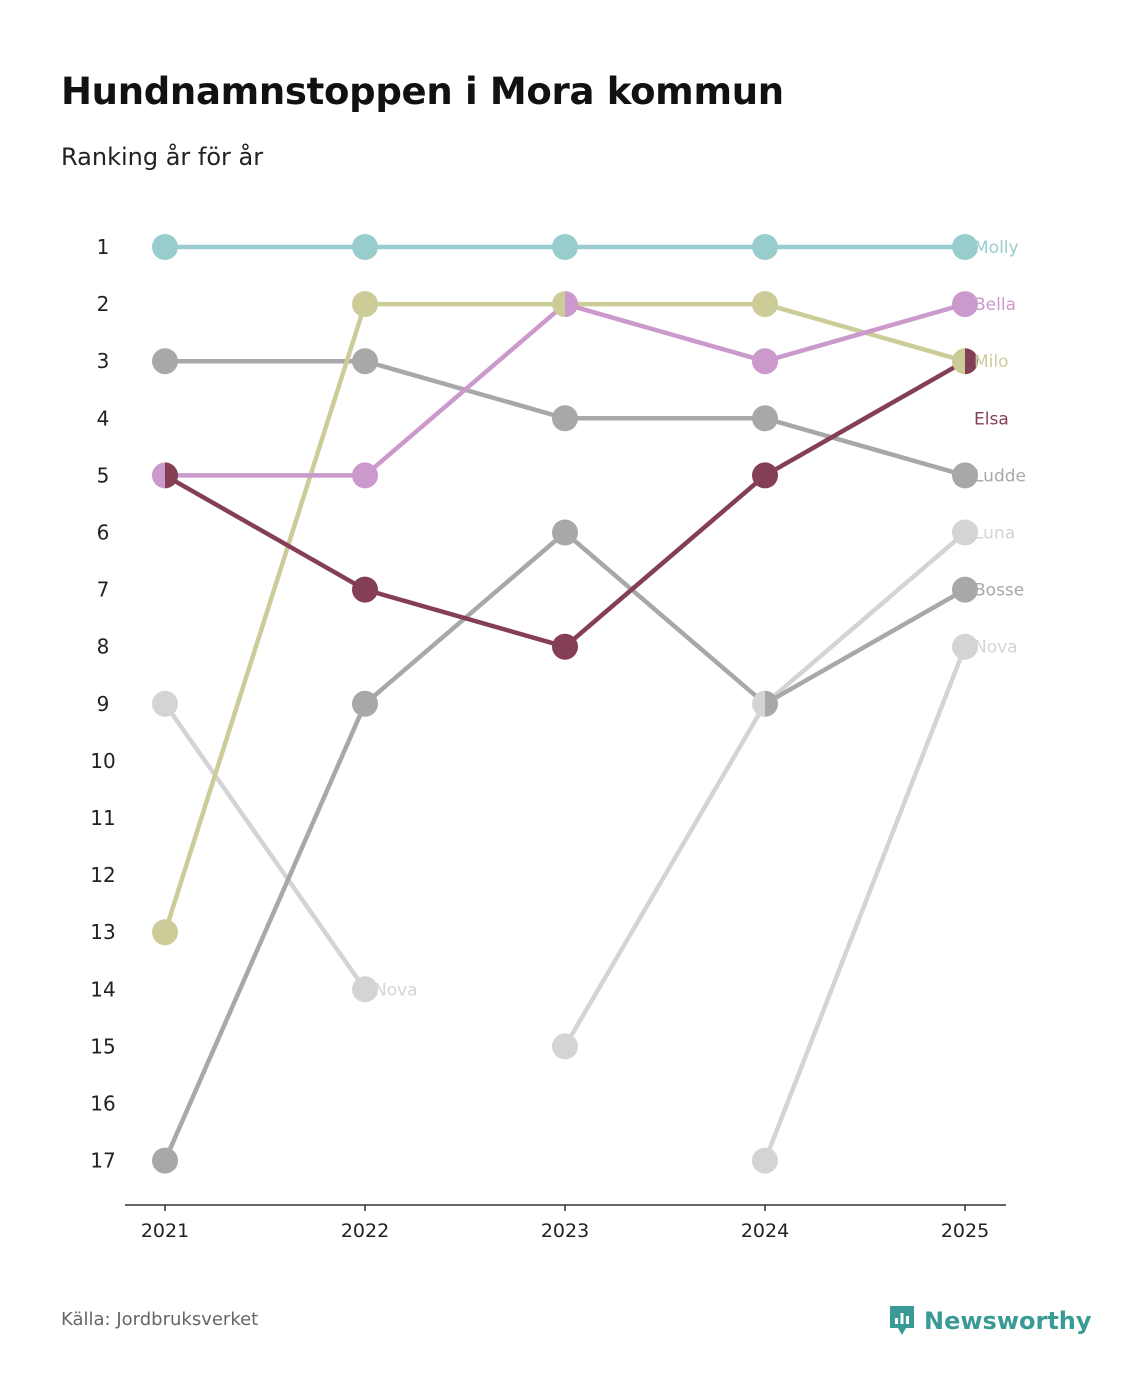 This screenshot has width=1122, height=1400. Describe the element at coordinates (103, 247) in the screenshot. I see `y-tick-label: 1` at that location.